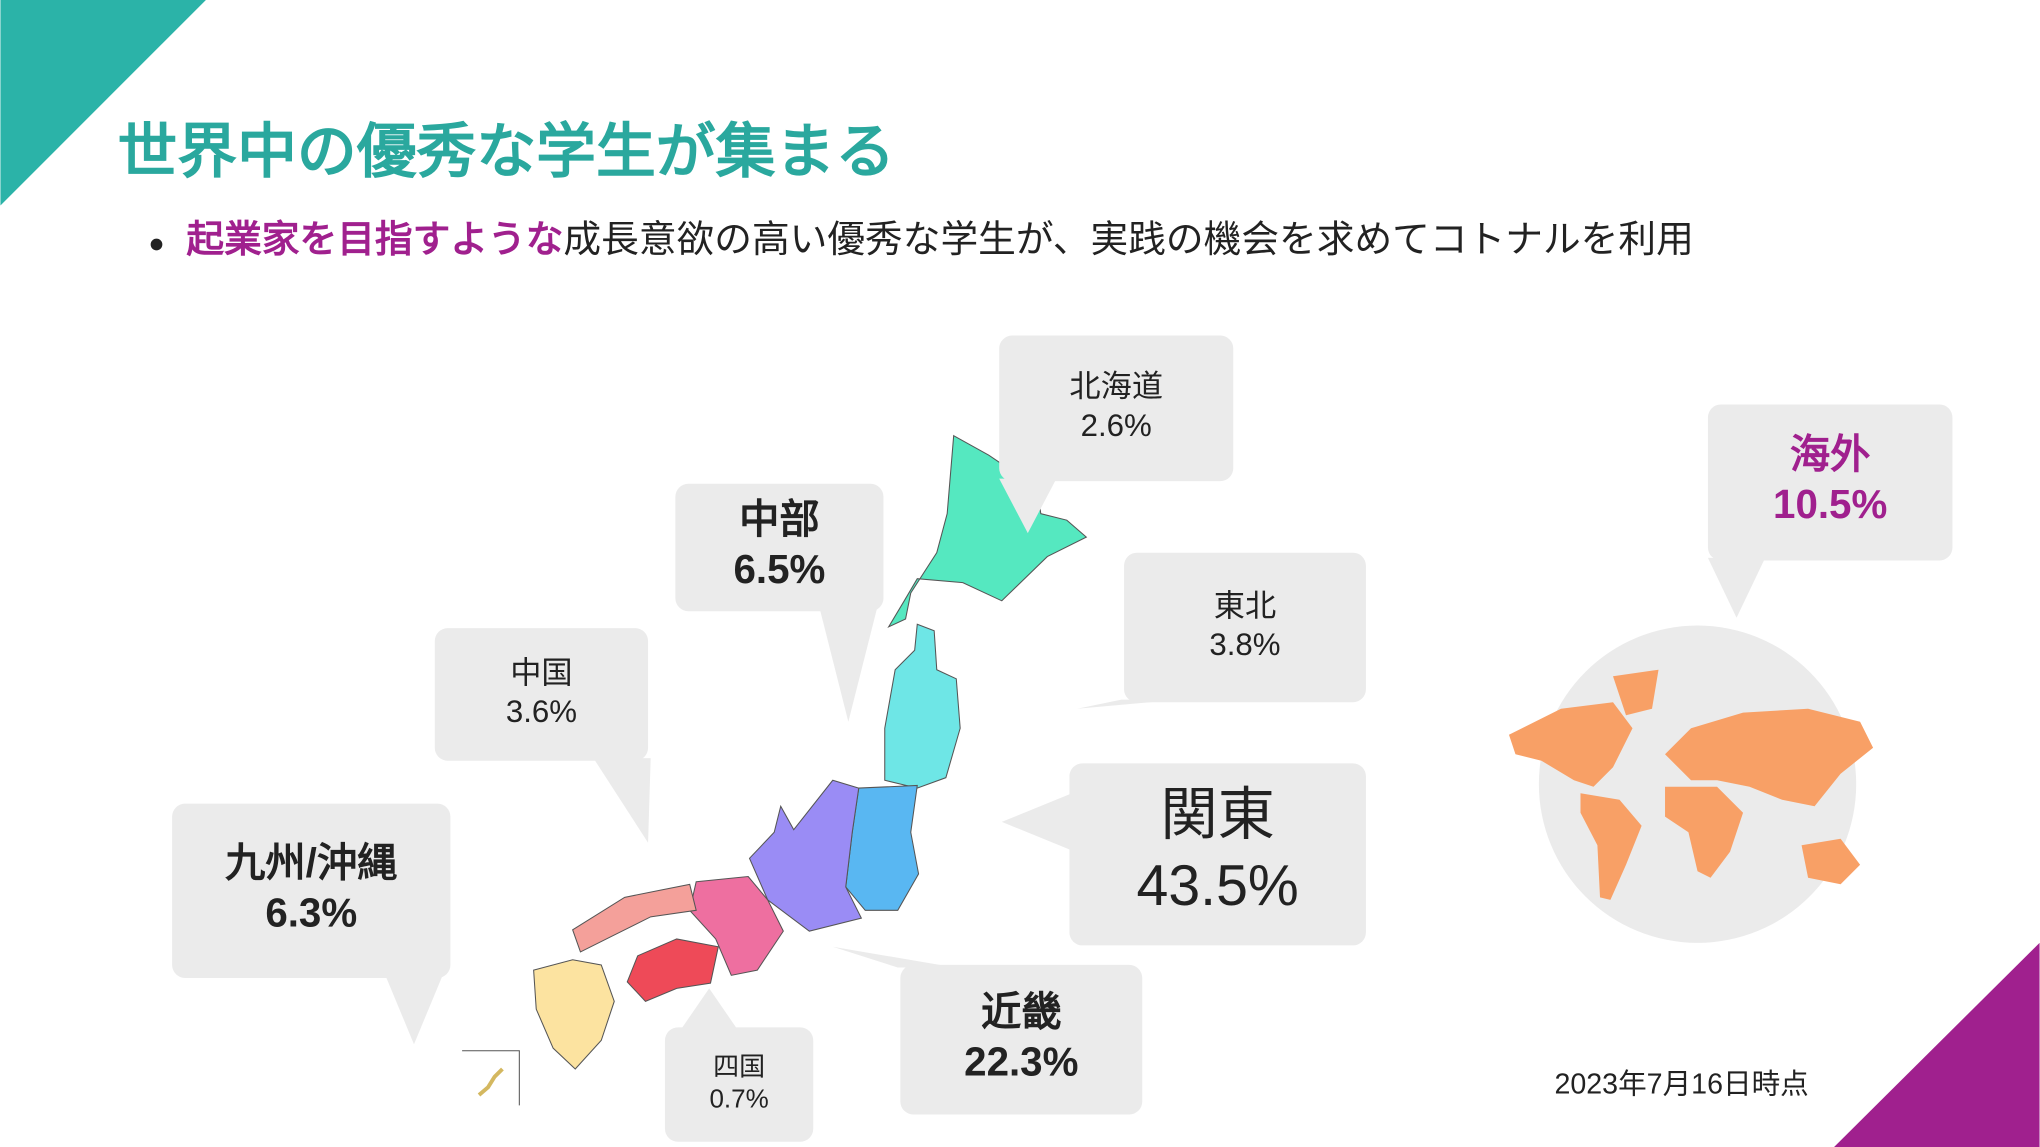 This screenshot has width=2040, height=1147. What do you see at coordinates (156, 244) in the screenshot?
I see `bullet-dot` at bounding box center [156, 244].